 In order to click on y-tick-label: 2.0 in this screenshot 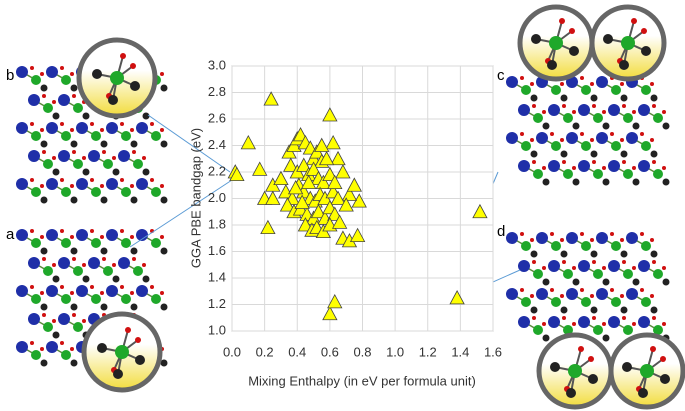, I will do `click(217, 197)`.